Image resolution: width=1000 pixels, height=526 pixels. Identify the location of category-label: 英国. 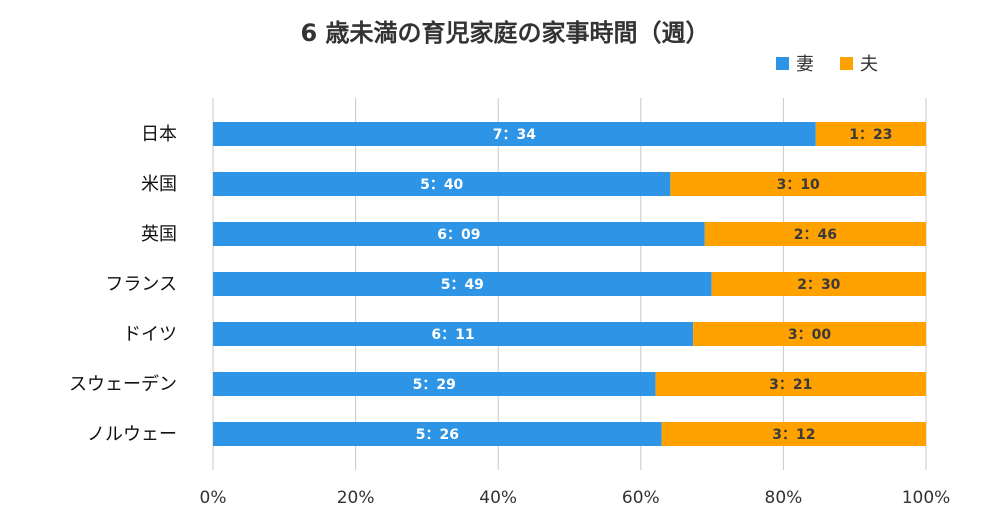
(159, 234).